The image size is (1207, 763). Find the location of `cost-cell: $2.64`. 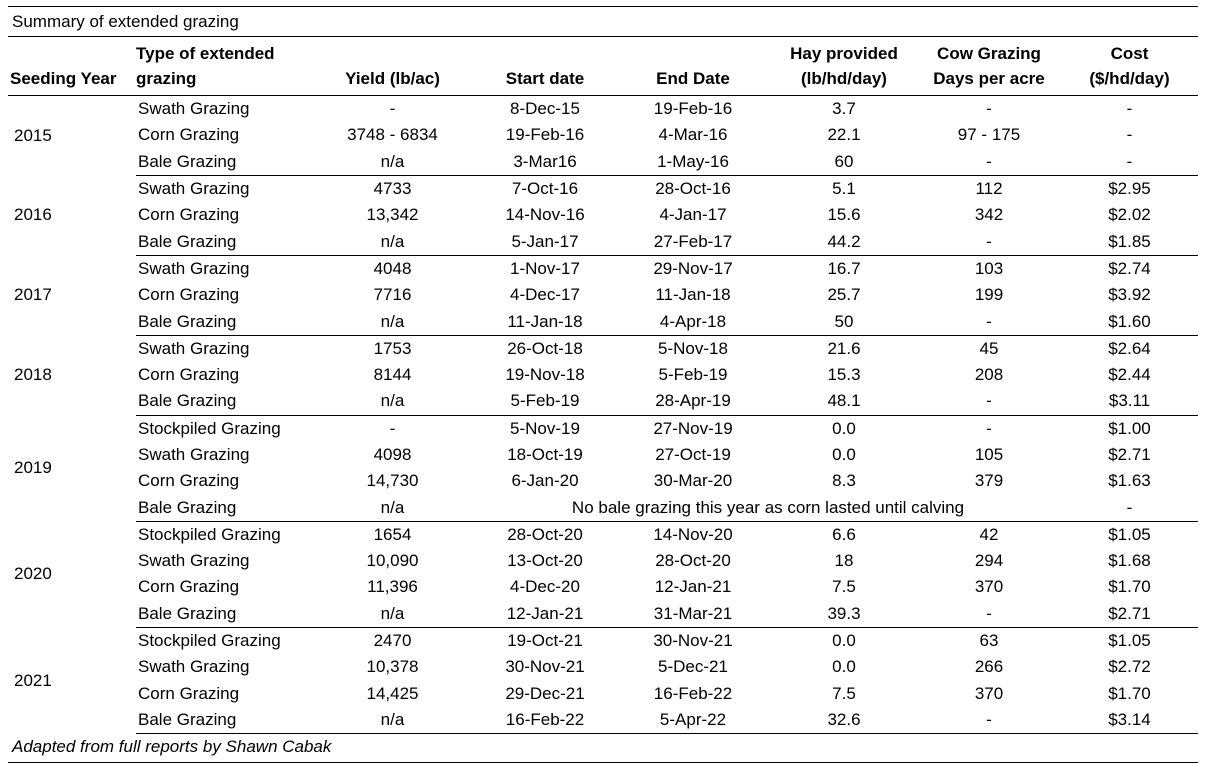

cost-cell: $2.64 is located at coordinates (1129, 348).